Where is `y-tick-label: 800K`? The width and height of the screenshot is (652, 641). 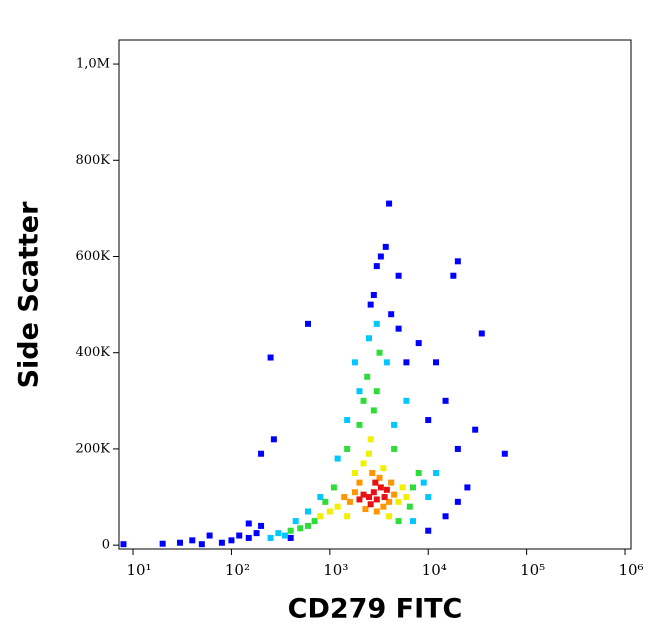
y-tick-label: 800K is located at coordinates (92, 160).